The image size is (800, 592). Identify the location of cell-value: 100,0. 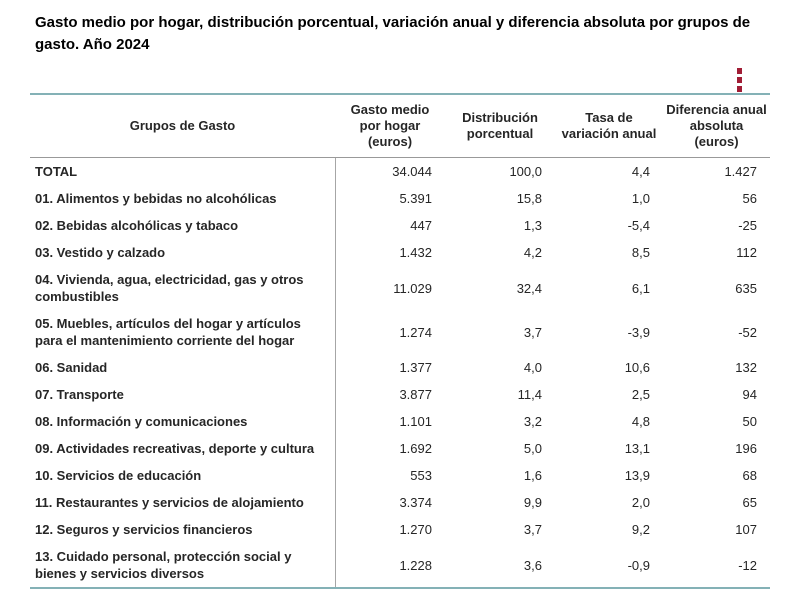
(525, 171).